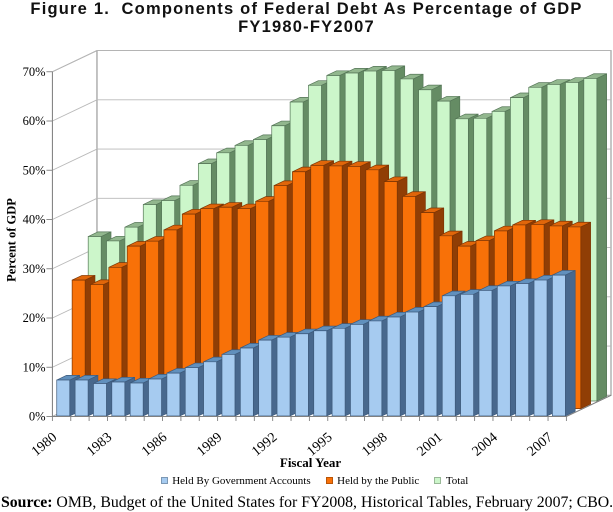 Image resolution: width=613 pixels, height=512 pixels. I want to click on svg-text: 50%, so click(34, 170).